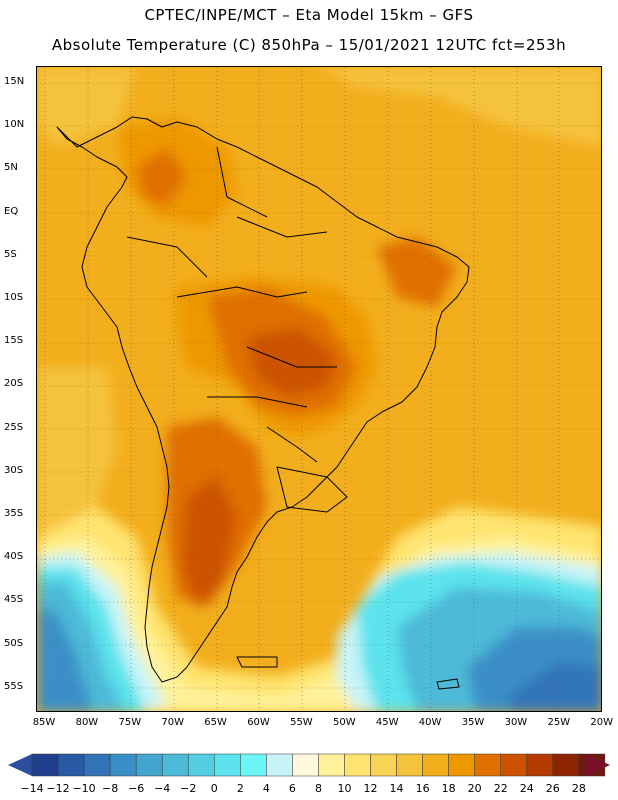  What do you see at coordinates (44, 722) in the screenshot?
I see `longitude-label: 85W` at bounding box center [44, 722].